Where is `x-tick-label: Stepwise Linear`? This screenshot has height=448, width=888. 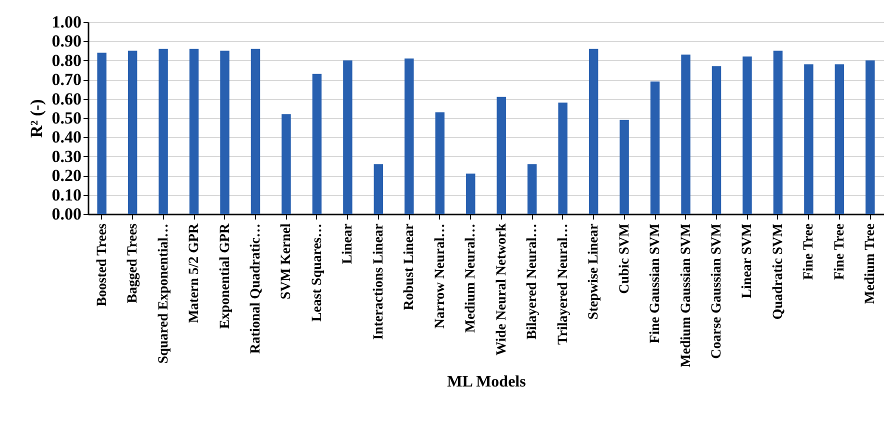
x-tick-label: Stepwise Linear is located at coordinates (594, 272).